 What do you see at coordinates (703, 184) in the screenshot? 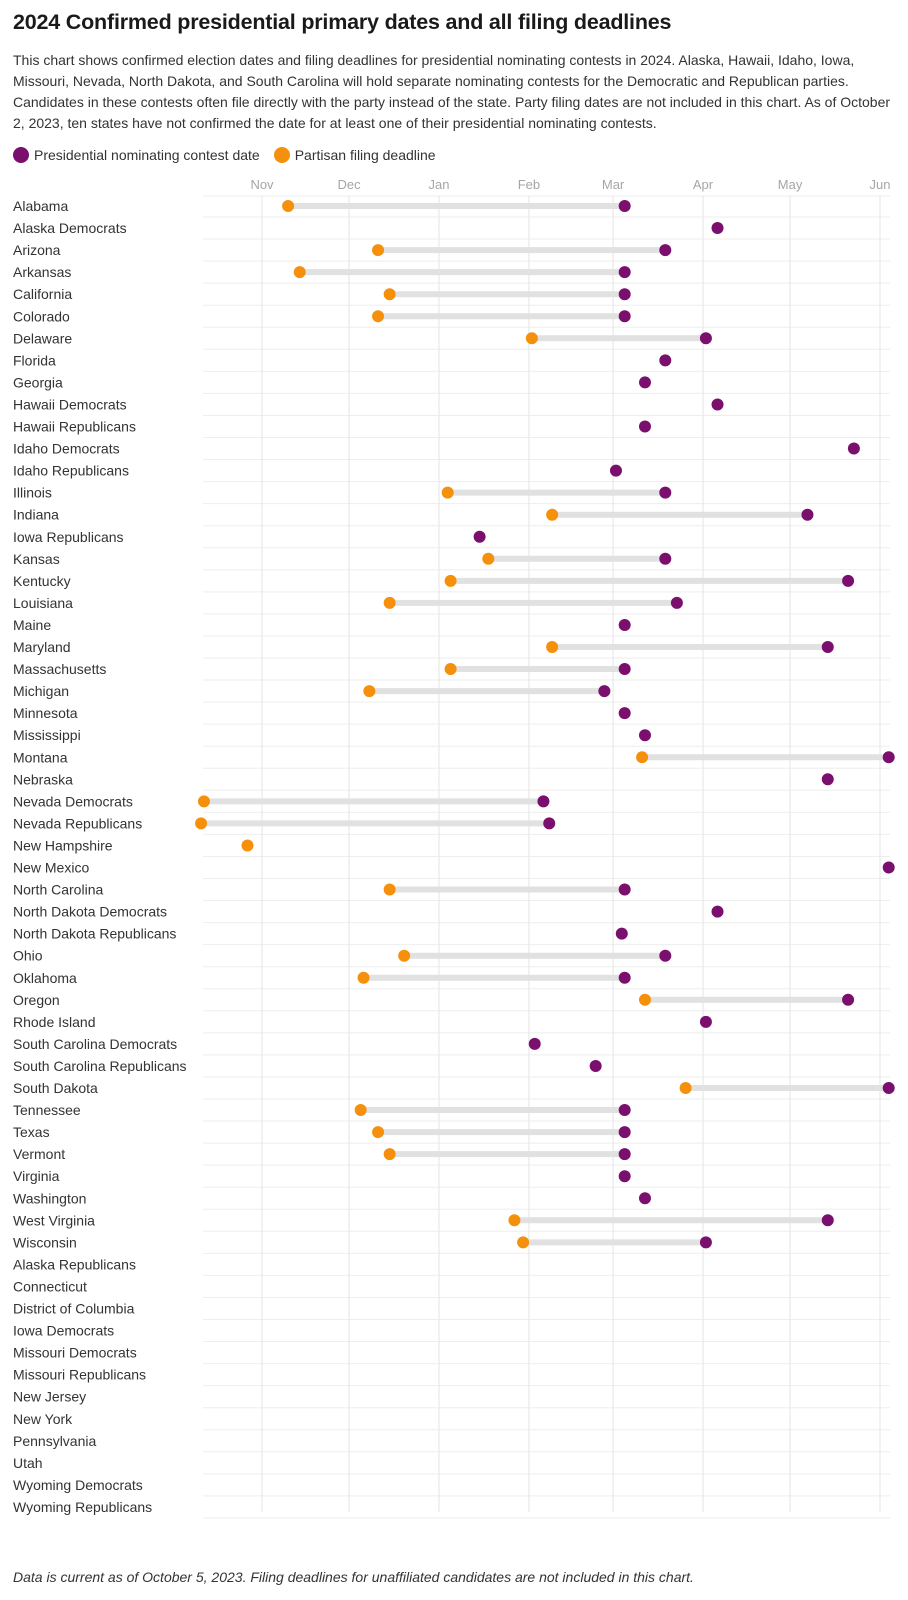
I see `x-tick-label: Apr` at bounding box center [703, 184].